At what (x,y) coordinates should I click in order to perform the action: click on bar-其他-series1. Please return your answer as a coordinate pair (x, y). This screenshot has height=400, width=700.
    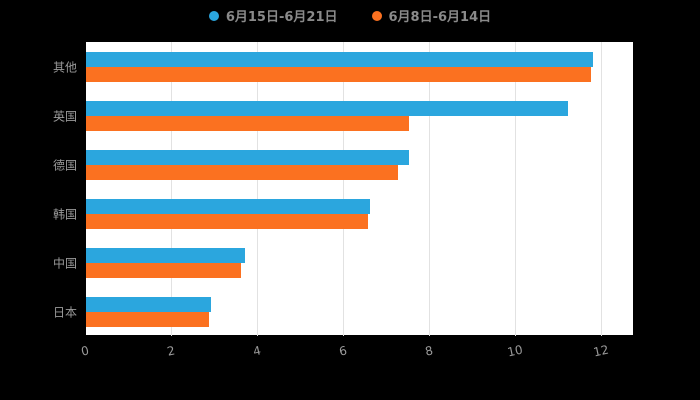
    Looking at the image, I should click on (339, 74).